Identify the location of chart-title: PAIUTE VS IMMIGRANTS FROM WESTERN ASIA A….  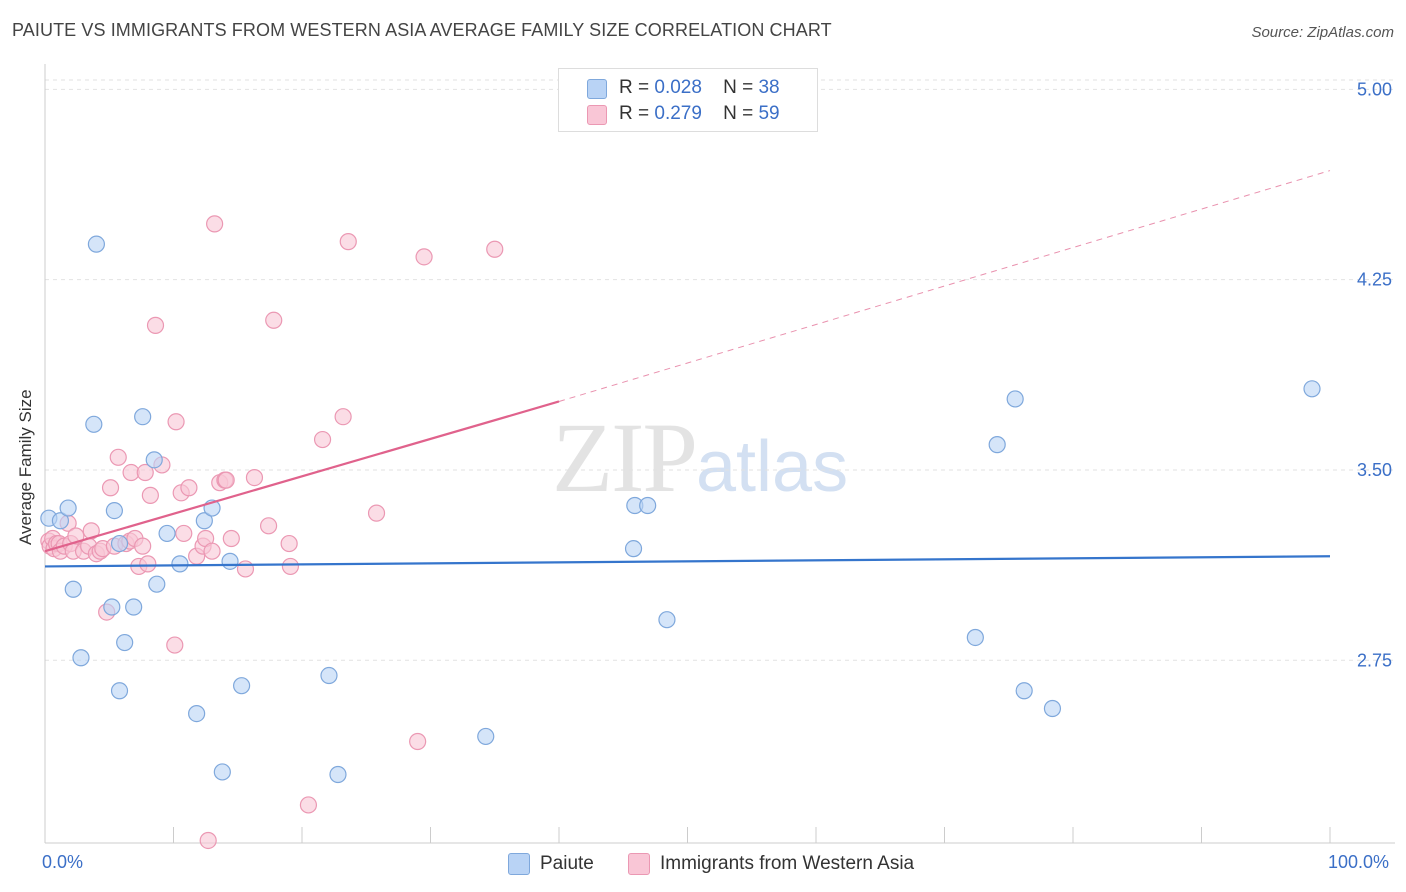
(422, 30).